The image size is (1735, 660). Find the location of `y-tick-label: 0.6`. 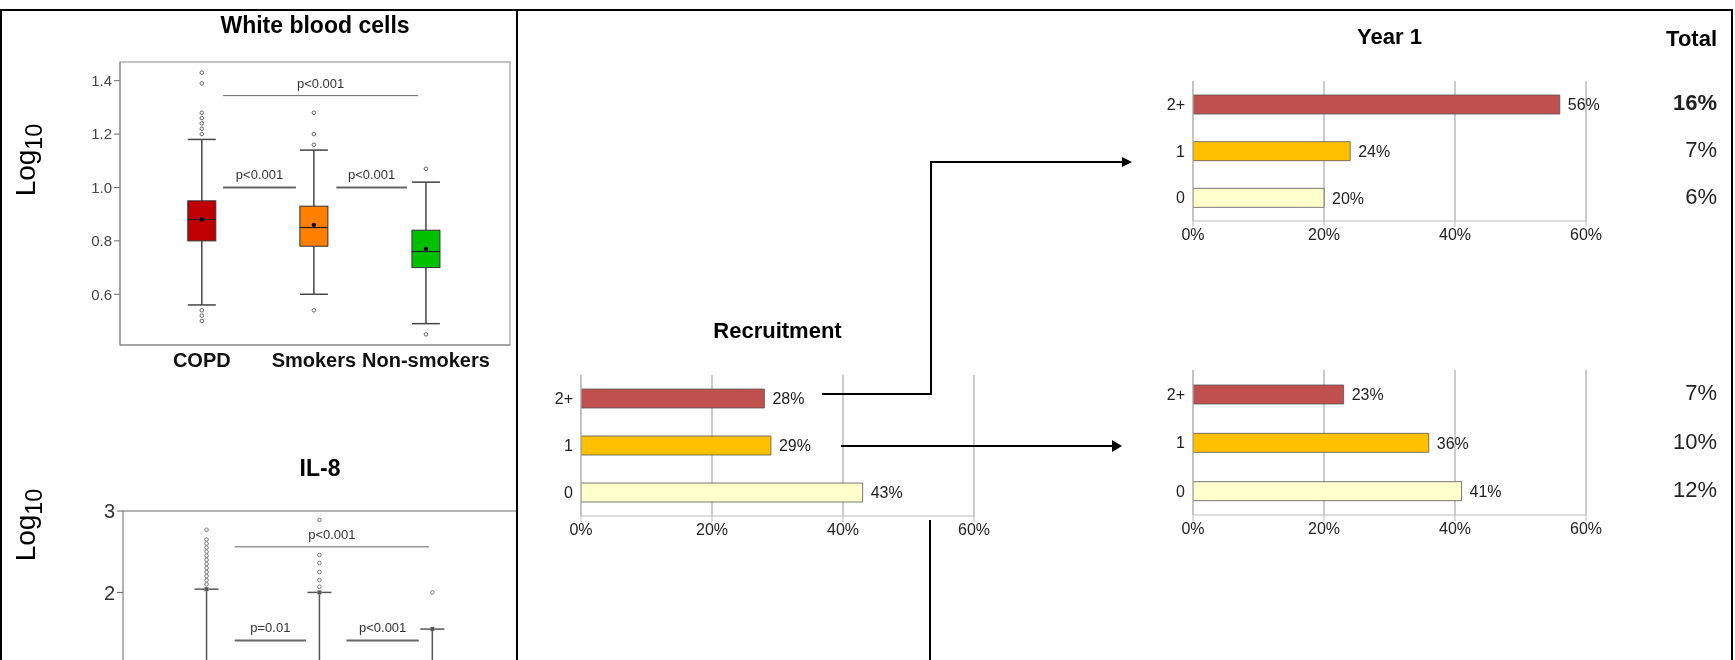

y-tick-label: 0.6 is located at coordinates (101, 294).